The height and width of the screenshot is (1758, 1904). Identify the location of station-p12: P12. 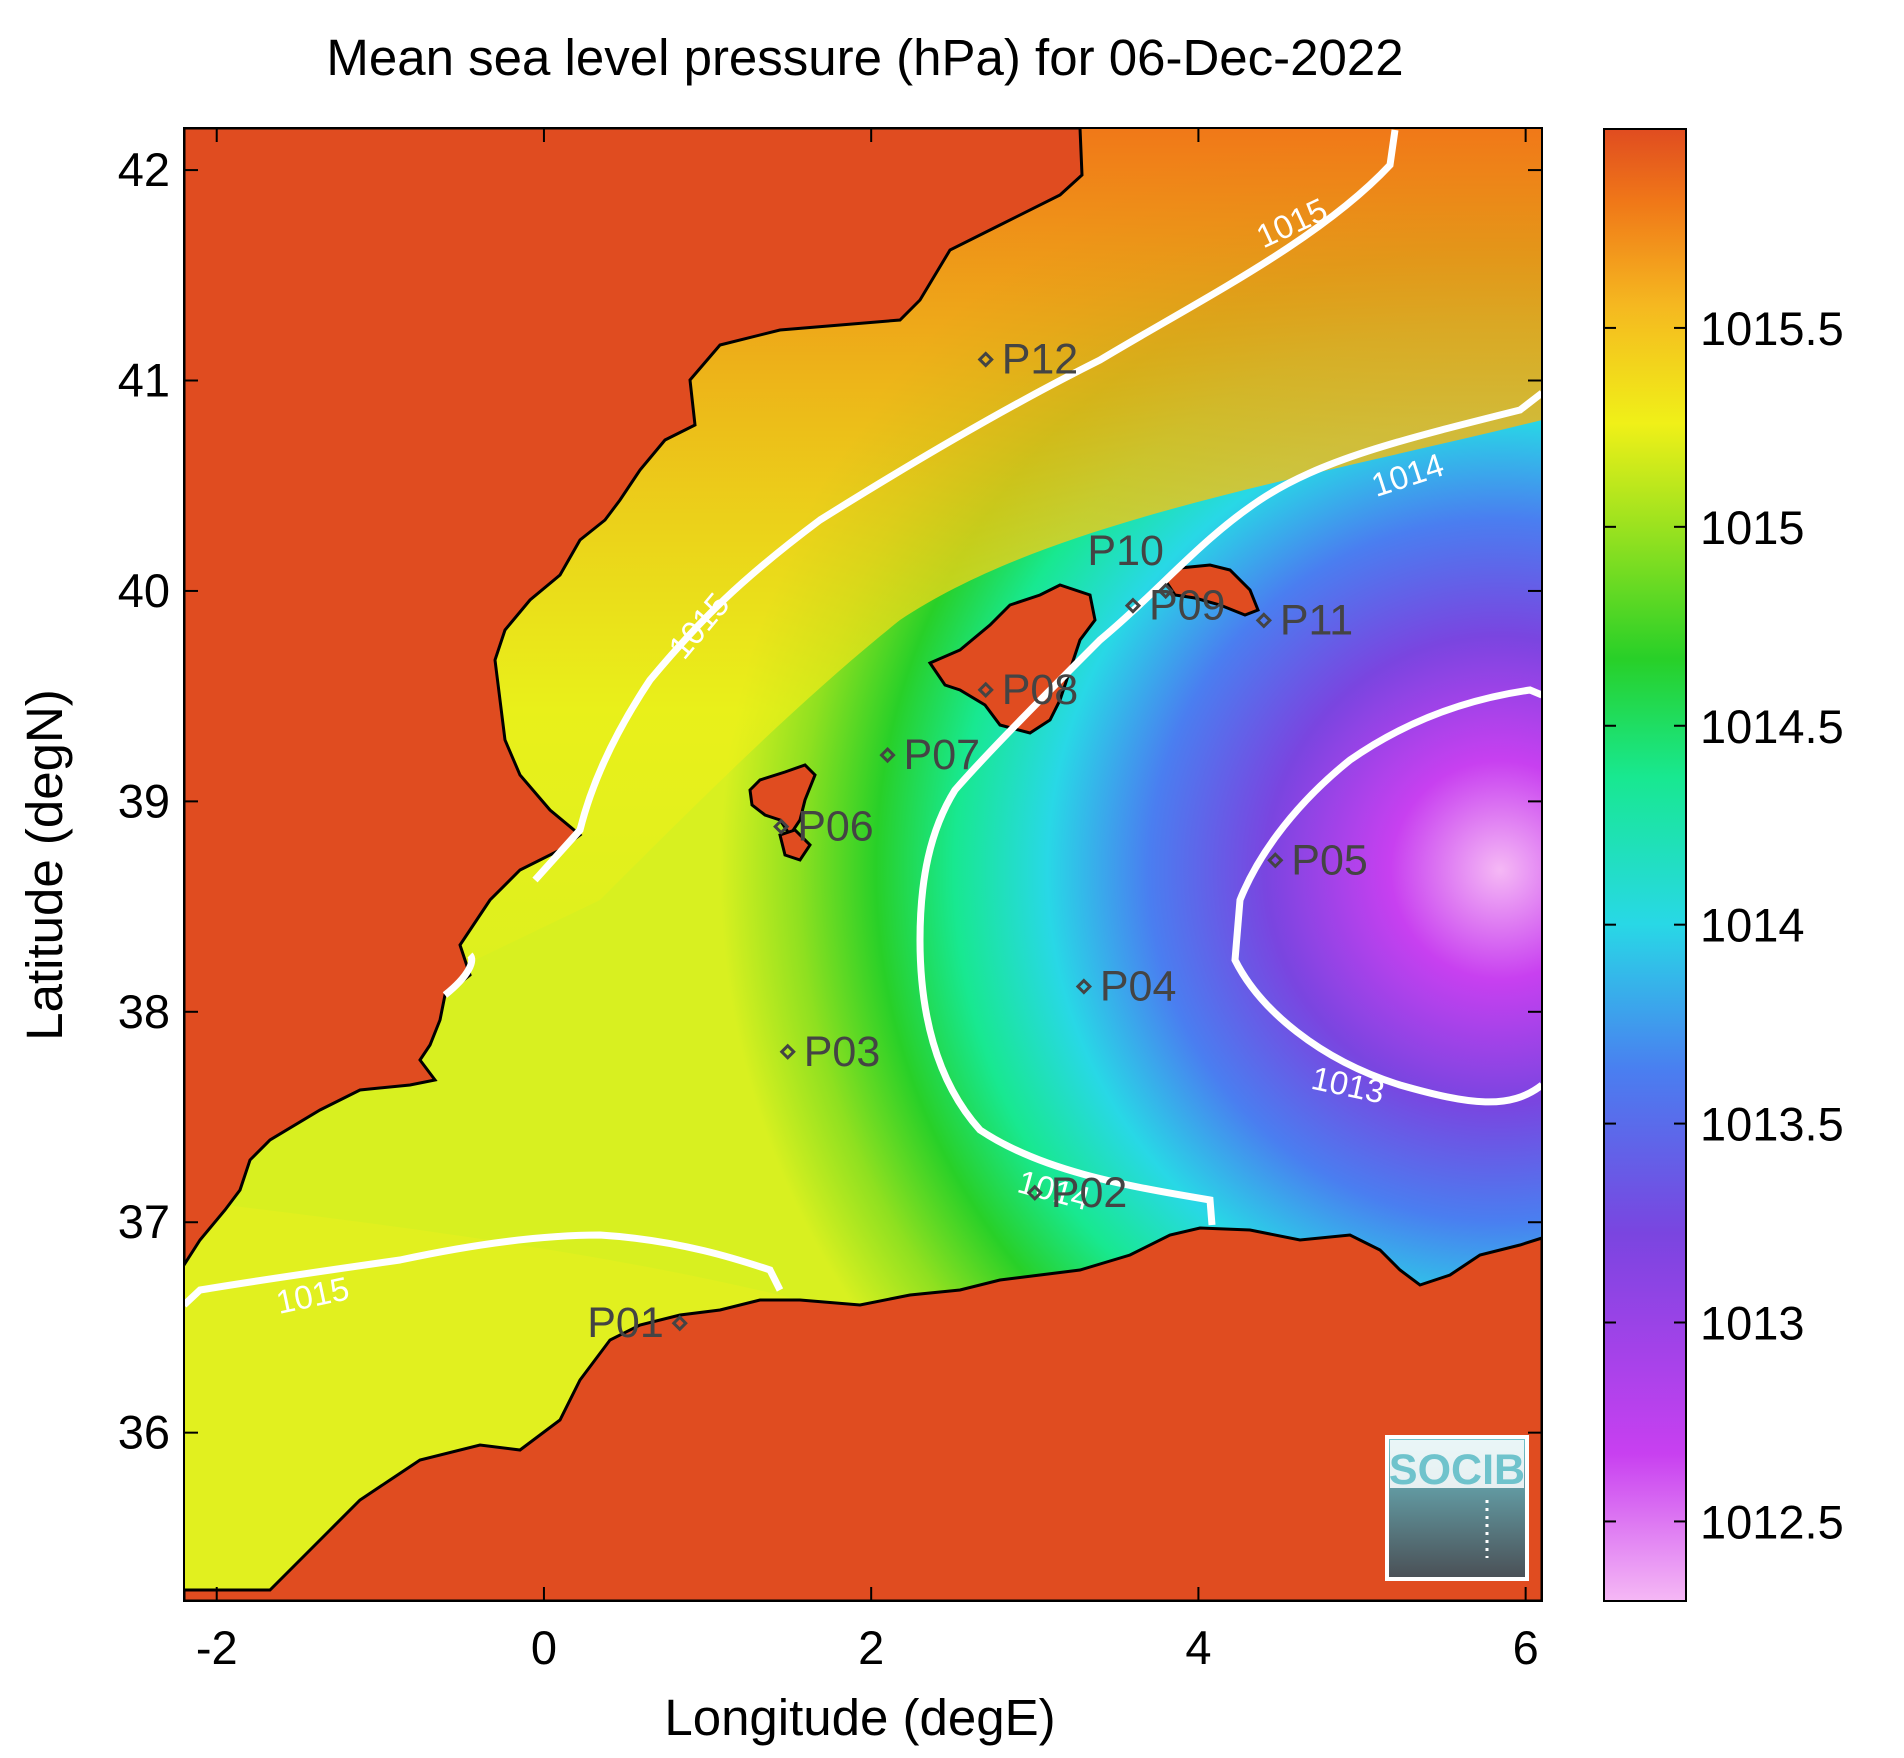
(1028, 359).